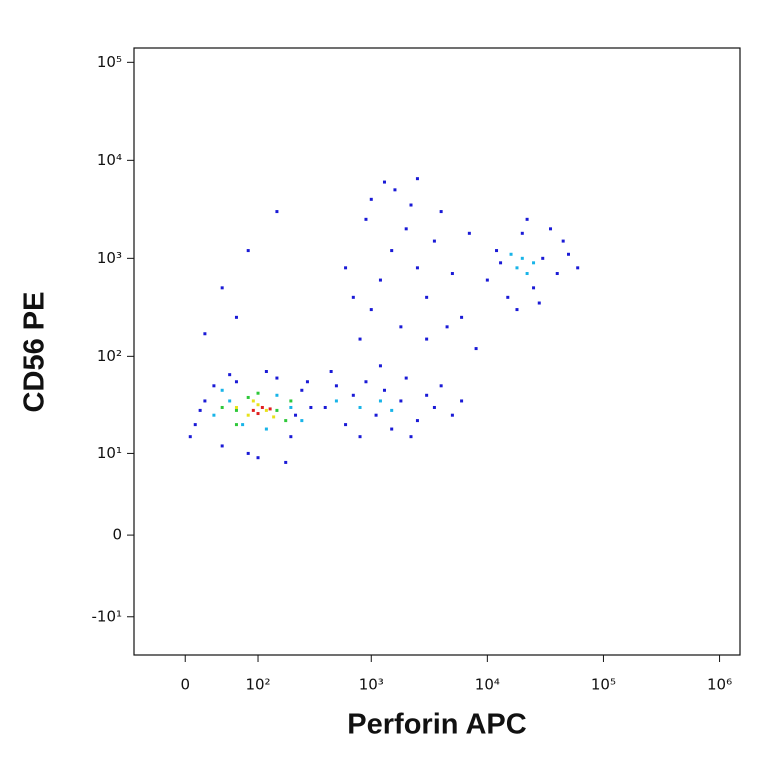 The image size is (764, 764). Describe the element at coordinates (109, 453) in the screenshot. I see `y-tick-label: 10¹` at that location.